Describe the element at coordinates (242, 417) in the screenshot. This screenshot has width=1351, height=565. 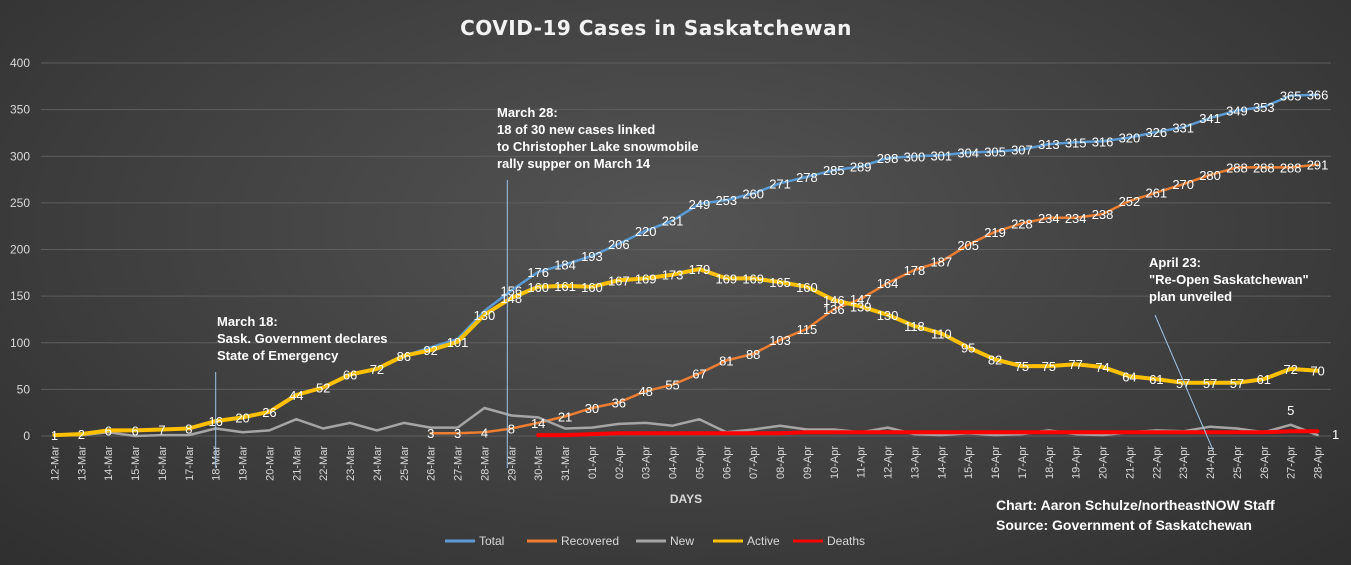
I see `data-label-active: 20` at that location.